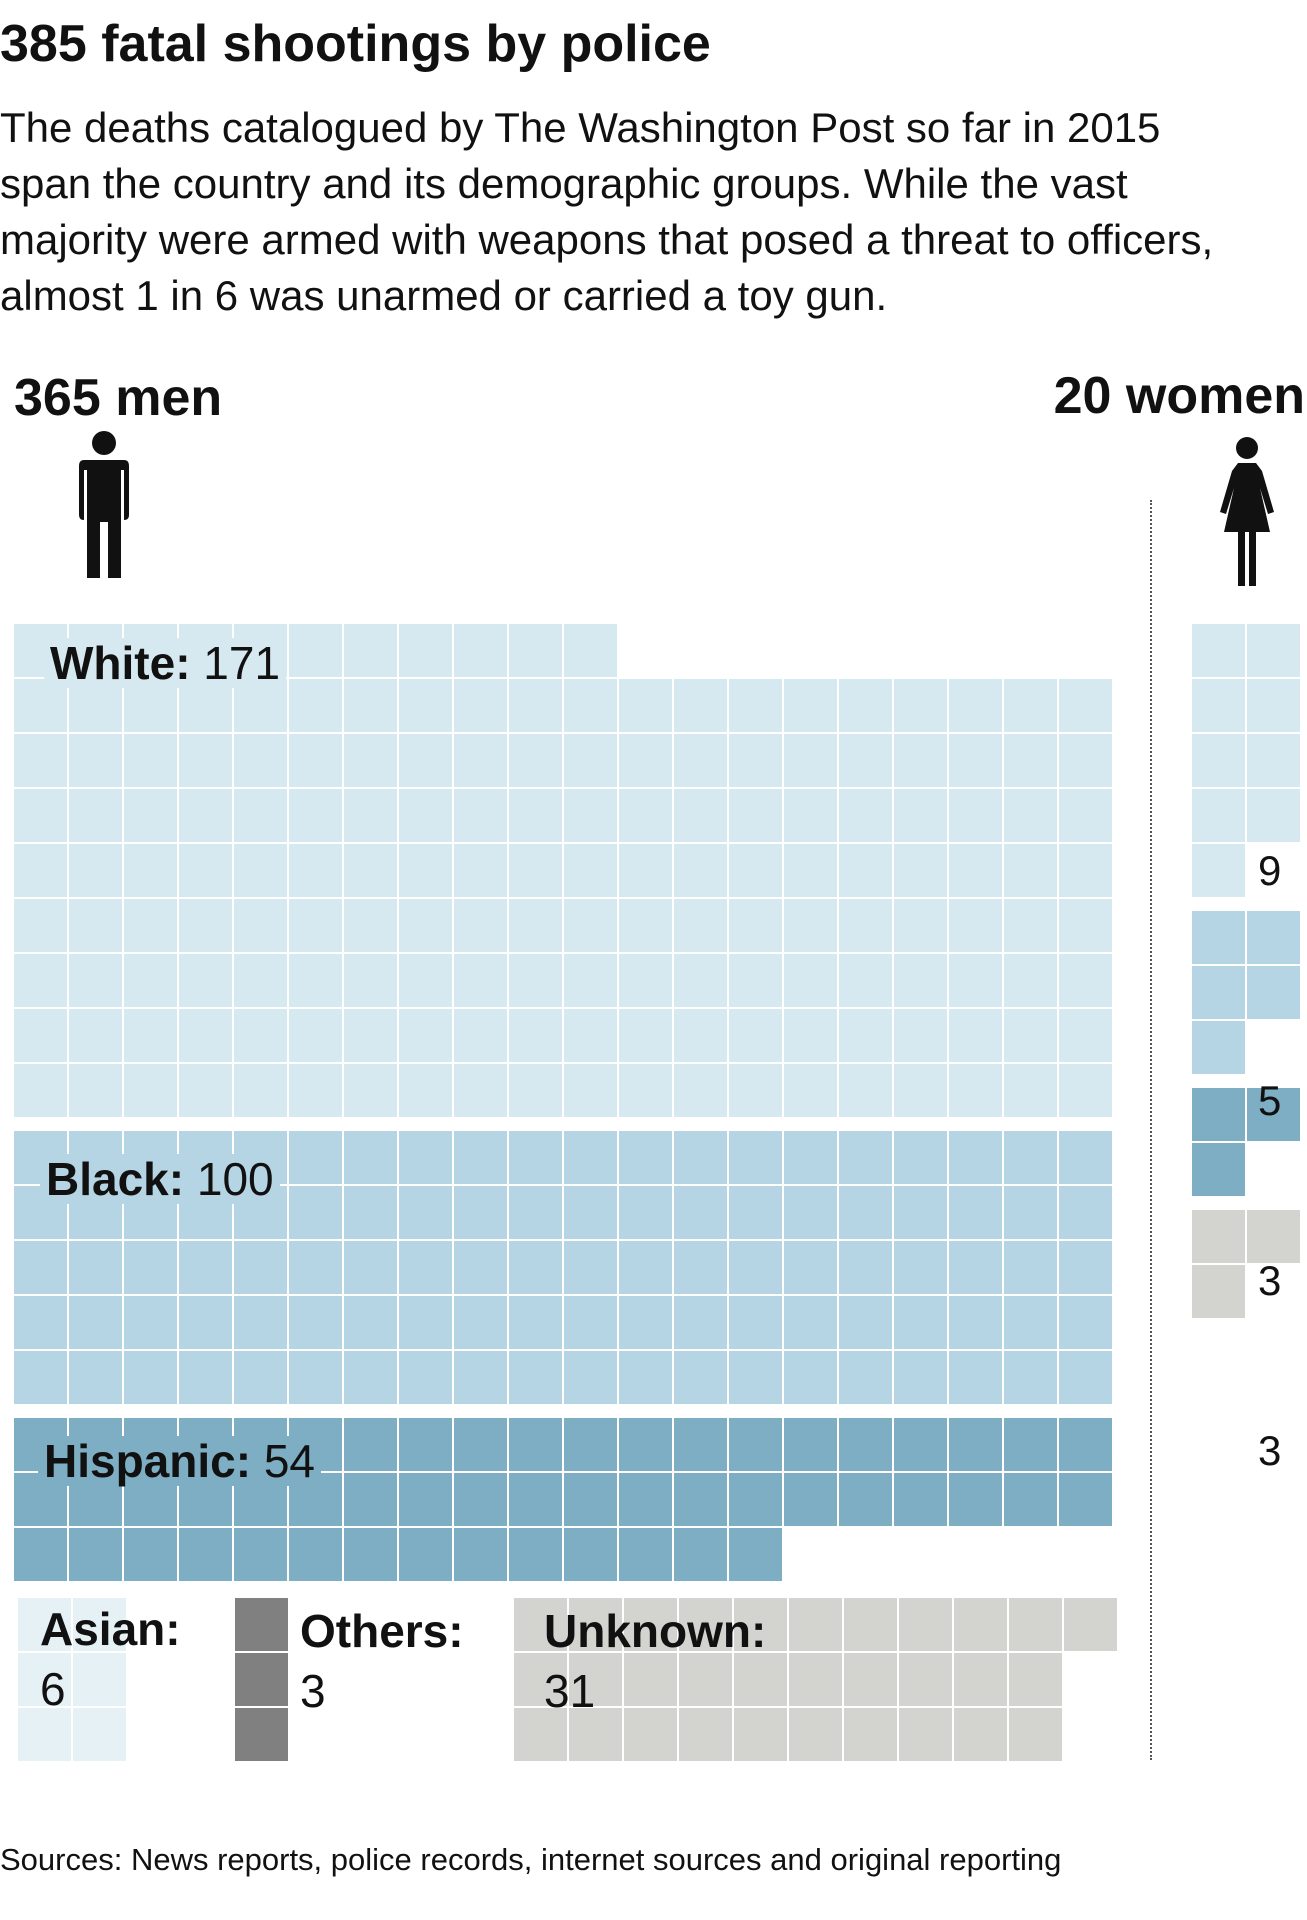 This screenshot has height=1920, width=1307. What do you see at coordinates (655, 1661) in the screenshot?
I see `label-unknown: Unknown: 31` at bounding box center [655, 1661].